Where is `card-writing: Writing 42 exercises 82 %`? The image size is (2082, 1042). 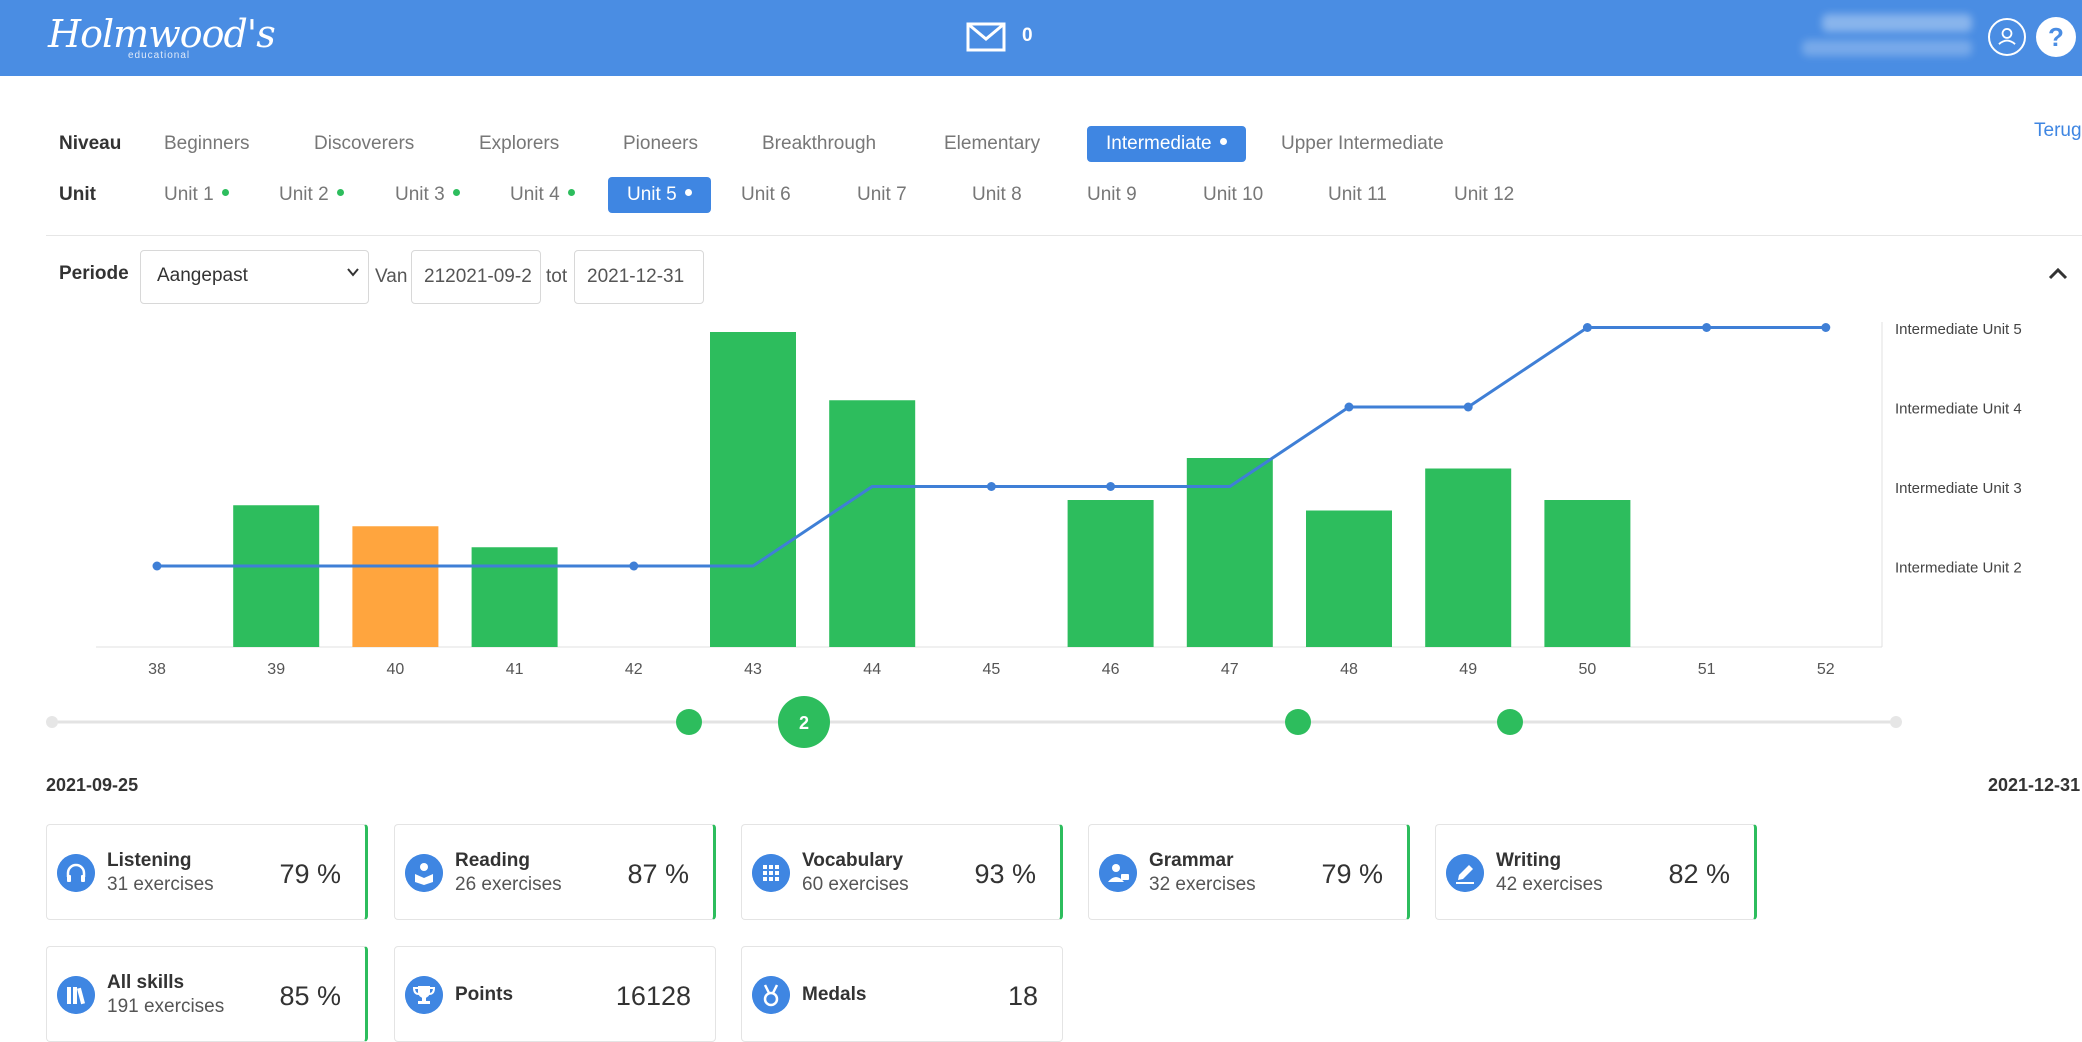
card-writing: Writing 42 exercises 82 % is located at coordinates (1596, 872).